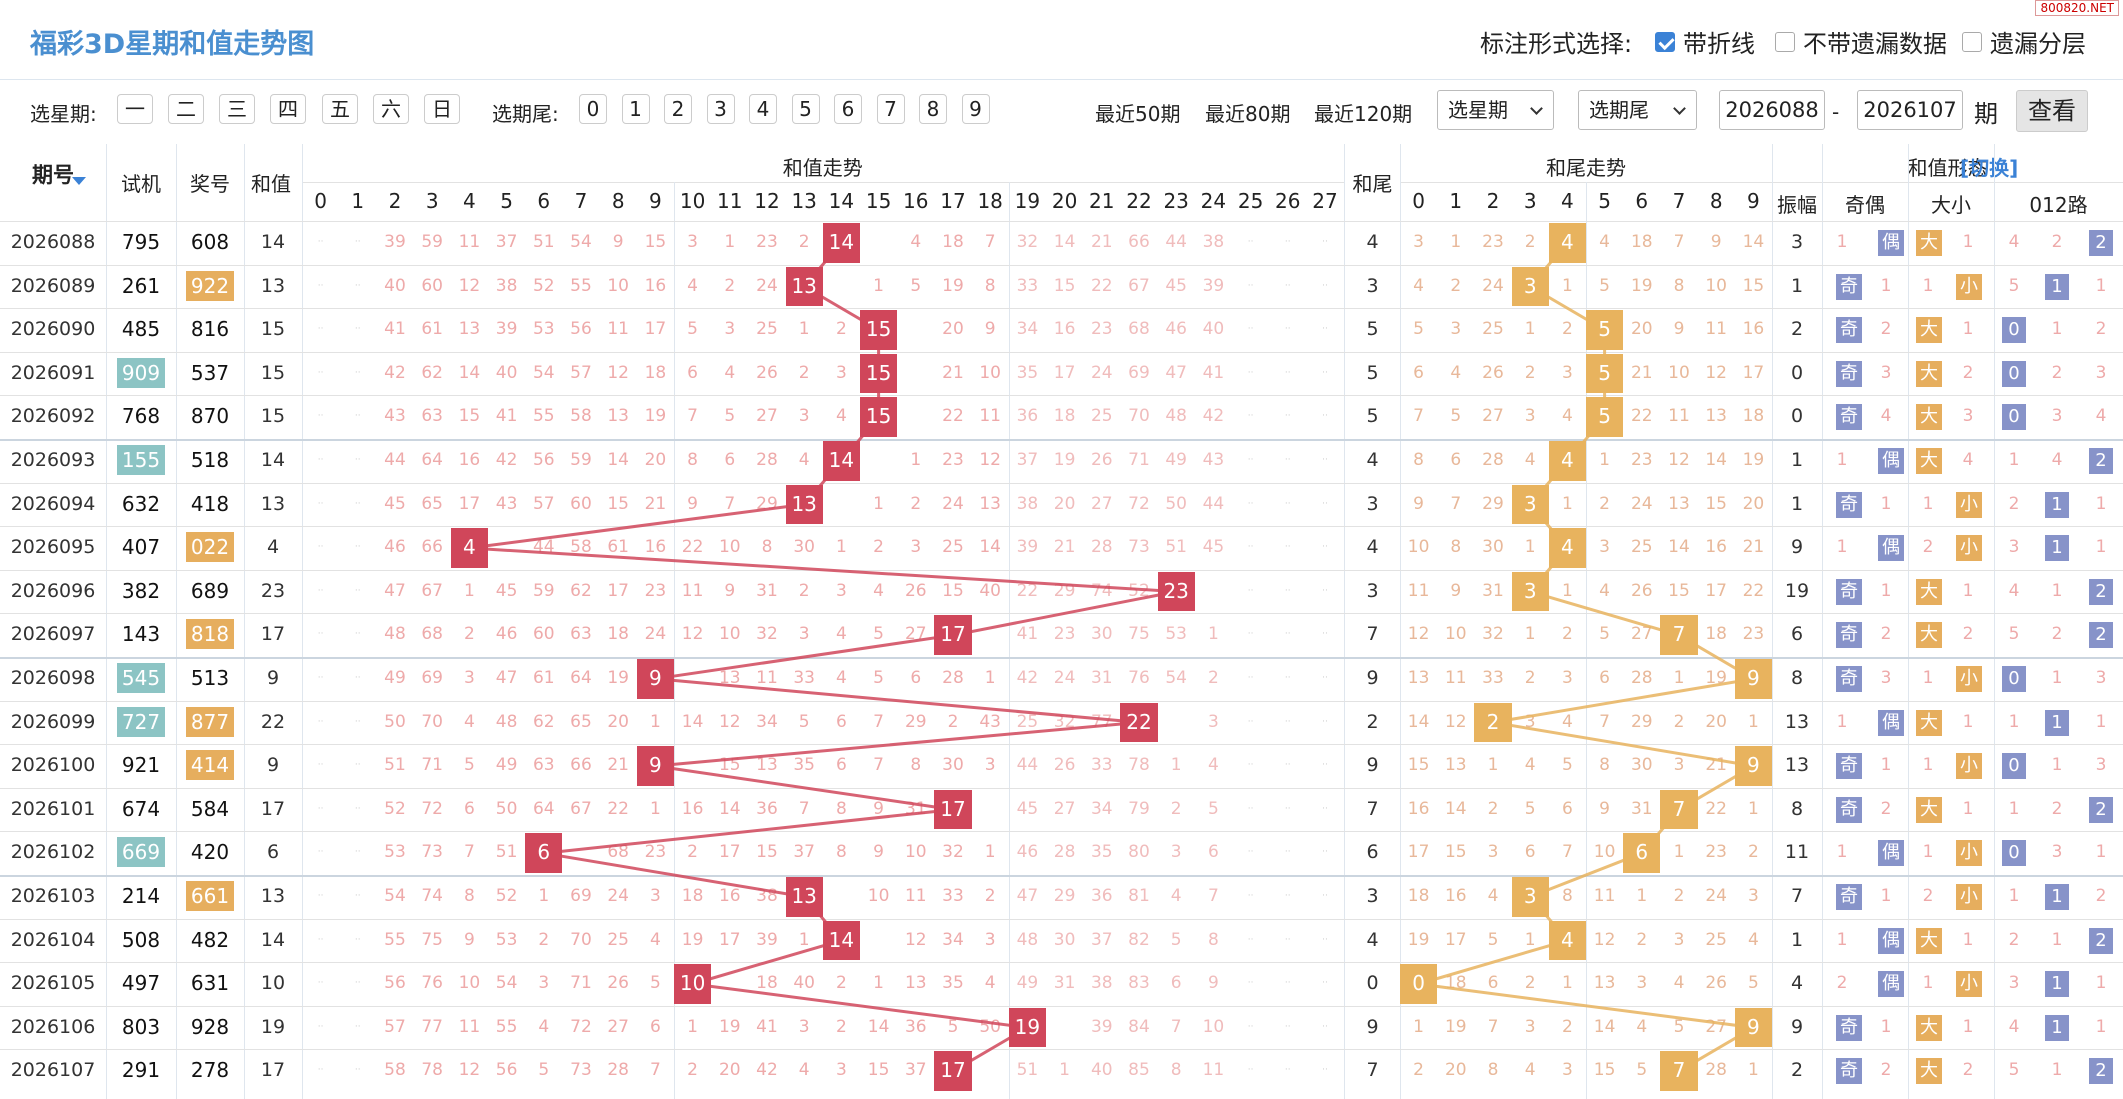  Describe the element at coordinates (1027, 242) in the screenshot. I see `sum-miss-cell: 32` at that location.